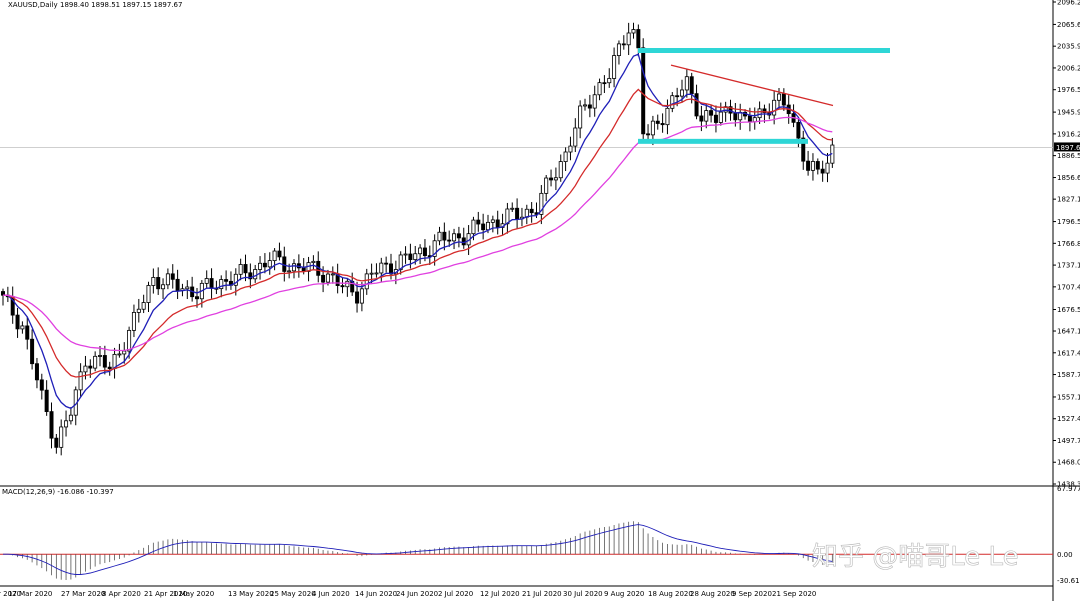 This screenshot has height=601, width=1080. What do you see at coordinates (1068, 287) in the screenshot?
I see `price-tick-label: 1707.40` at bounding box center [1068, 287].